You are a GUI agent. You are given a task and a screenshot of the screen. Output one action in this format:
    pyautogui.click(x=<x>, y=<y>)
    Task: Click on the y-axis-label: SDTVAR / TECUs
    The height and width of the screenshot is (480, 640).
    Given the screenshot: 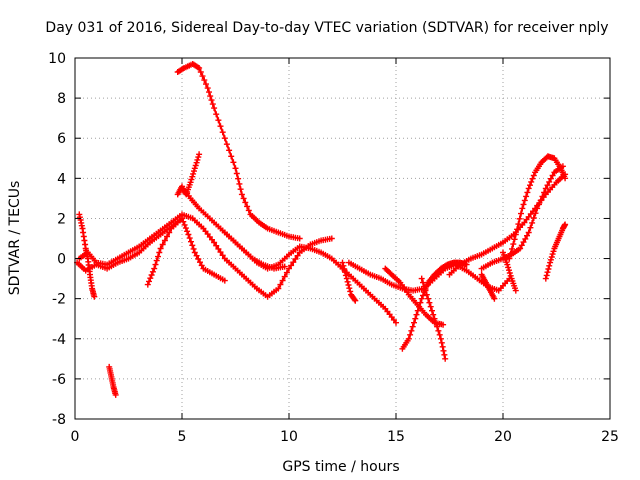 What is the action you would take?
    pyautogui.click(x=15, y=238)
    